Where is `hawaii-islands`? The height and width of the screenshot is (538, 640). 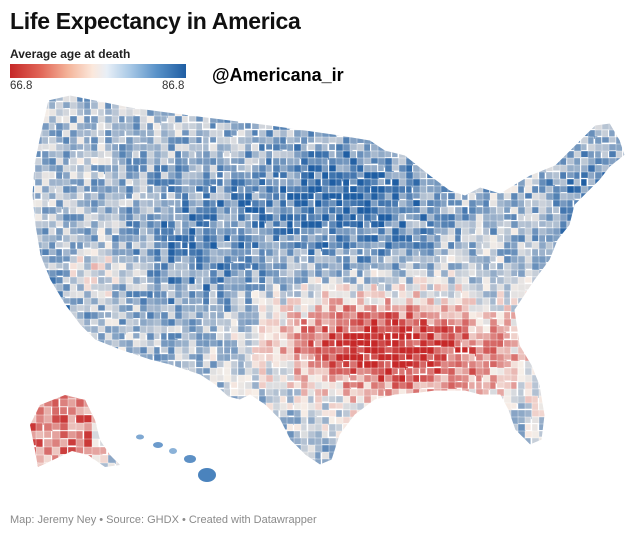 hawaii-islands is located at coordinates (176, 458).